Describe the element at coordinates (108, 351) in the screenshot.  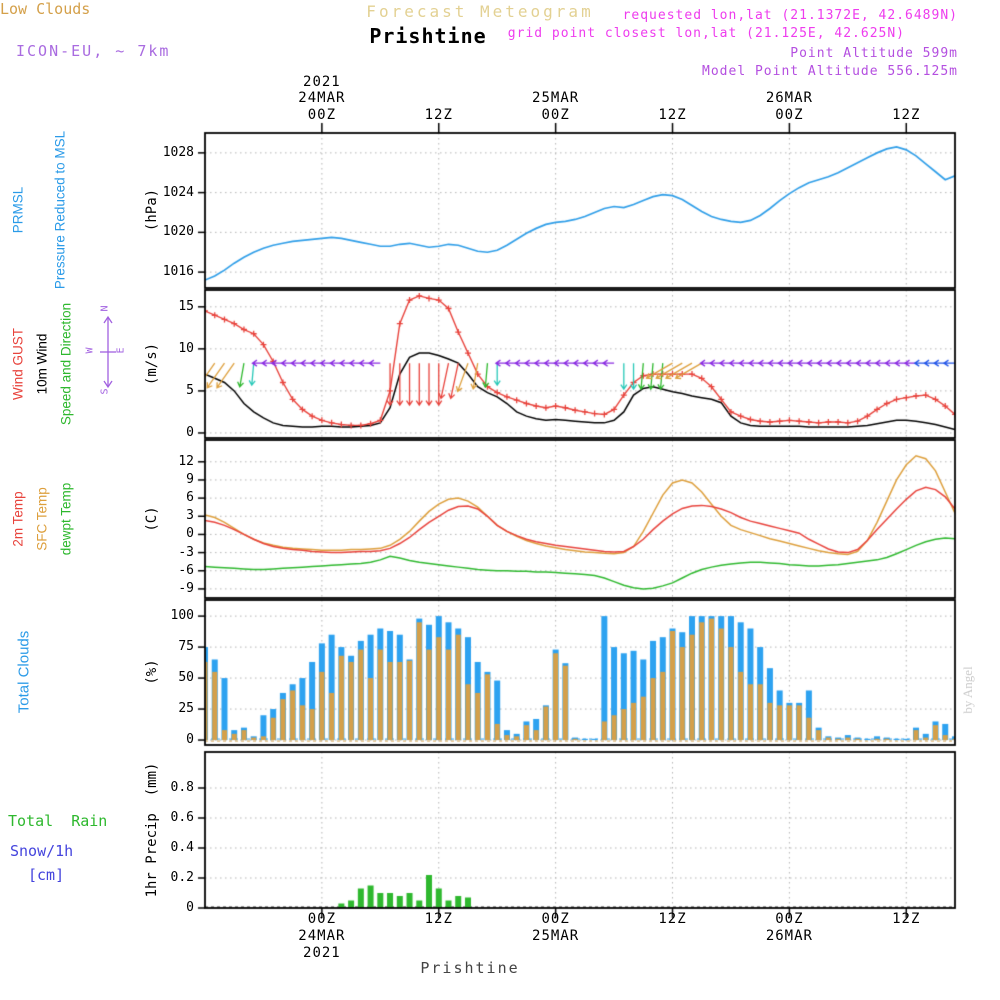
I see `wind-compass-icon: N S W E` at that location.